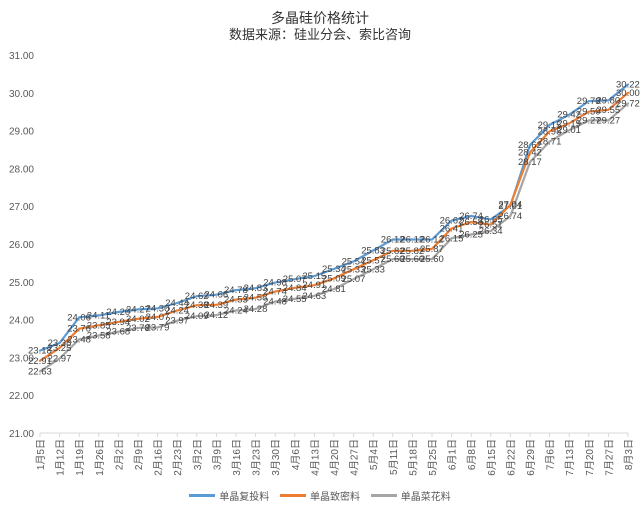 The height and width of the screenshot is (512, 640). What do you see at coordinates (275, 301) in the screenshot?
I see `data-label: 24.48` at bounding box center [275, 301].